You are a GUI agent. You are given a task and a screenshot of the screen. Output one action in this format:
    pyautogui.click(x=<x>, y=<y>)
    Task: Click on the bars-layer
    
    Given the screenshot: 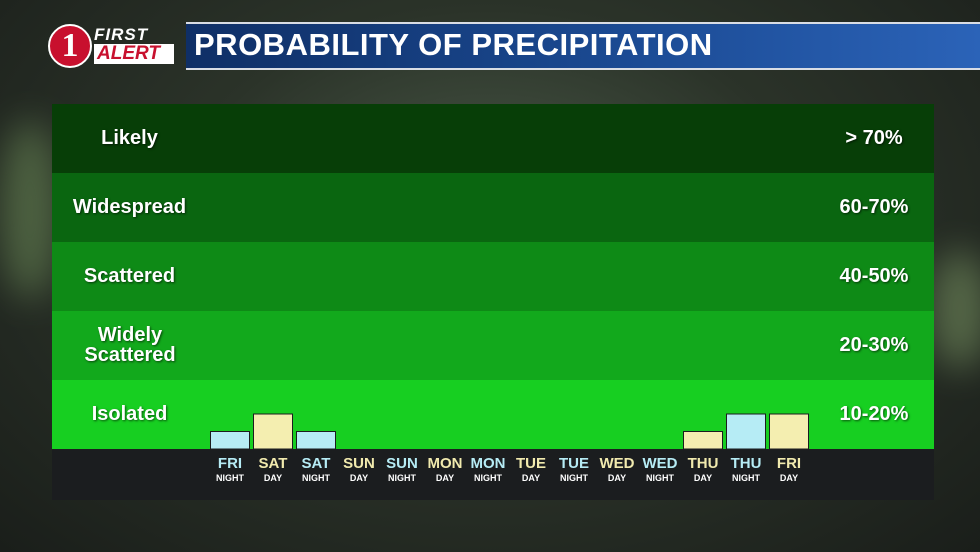 What is the action you would take?
    pyautogui.click(x=509, y=431)
    